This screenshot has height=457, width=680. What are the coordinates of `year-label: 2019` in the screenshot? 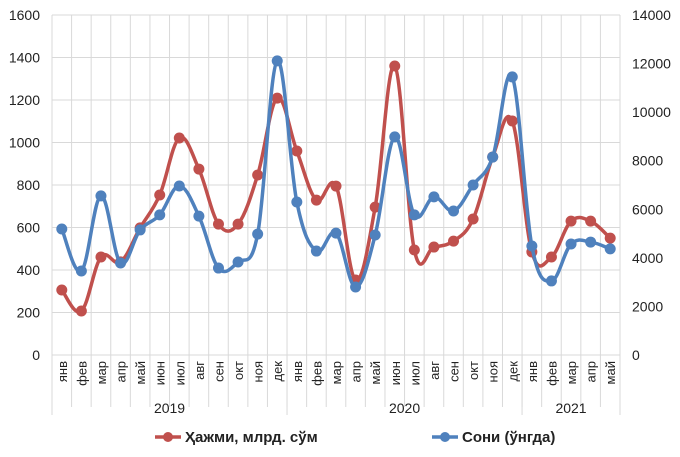 It's located at (169, 408).